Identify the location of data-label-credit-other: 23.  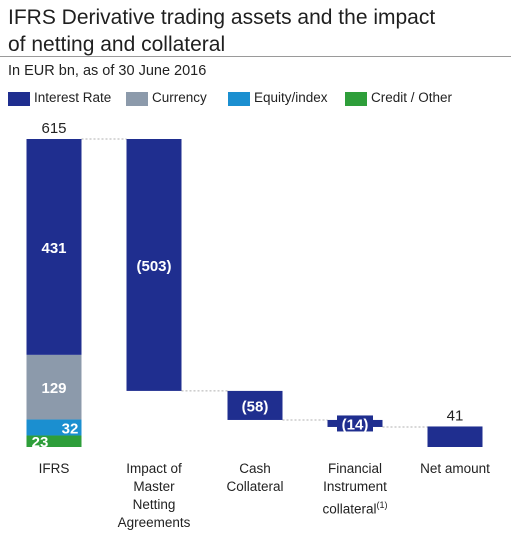
(40, 442).